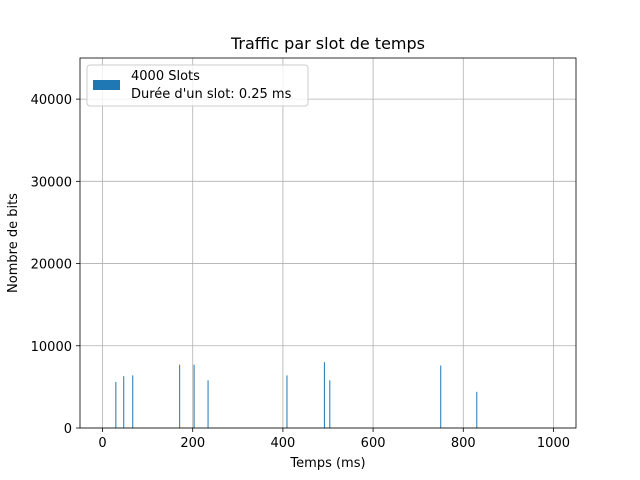  What do you see at coordinates (68, 429) in the screenshot?
I see `y-tick-label: 0` at bounding box center [68, 429].